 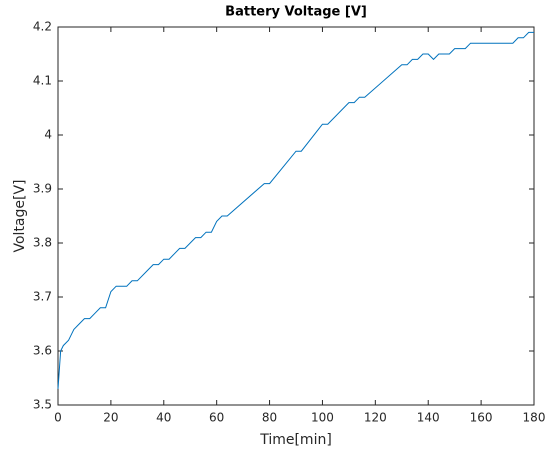 I want to click on y-axis-label: Voltage[V], so click(x=20, y=215).